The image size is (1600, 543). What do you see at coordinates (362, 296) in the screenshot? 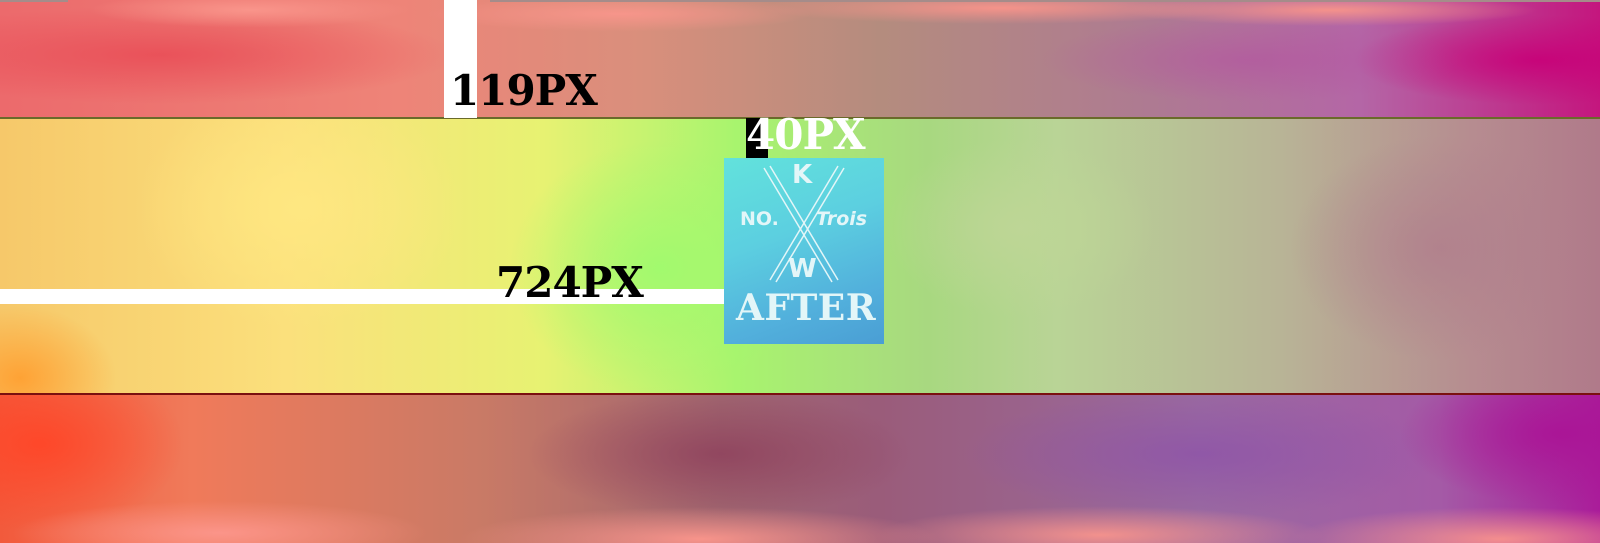
I see `horizontal-measure-marker` at bounding box center [362, 296].